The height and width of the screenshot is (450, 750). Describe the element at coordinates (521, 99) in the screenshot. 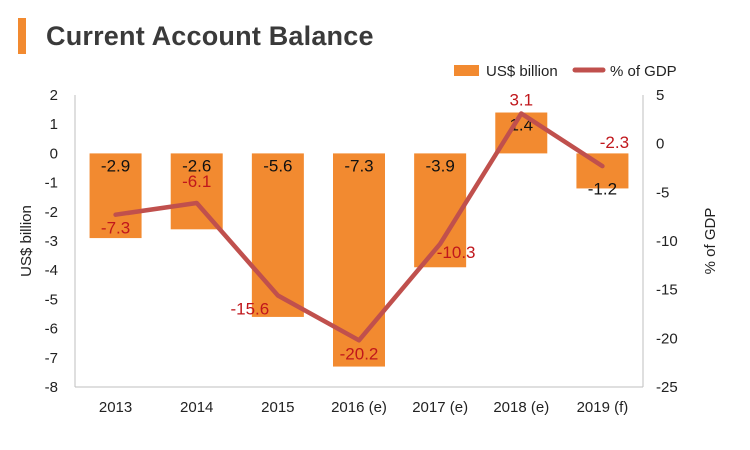

I see `line-value-label: 3.1` at that location.